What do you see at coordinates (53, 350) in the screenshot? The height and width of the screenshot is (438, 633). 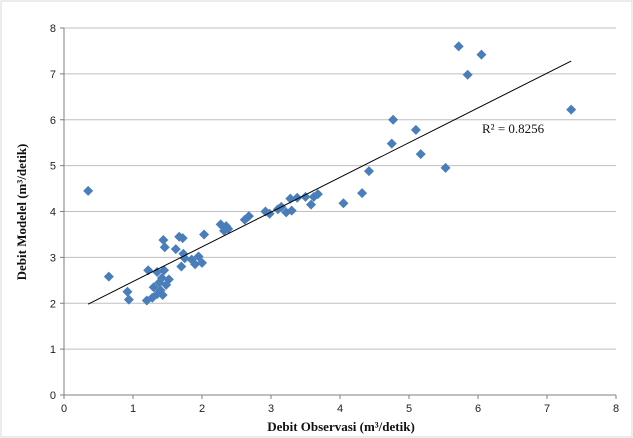 I see `y-tick-label: 1` at bounding box center [53, 350].